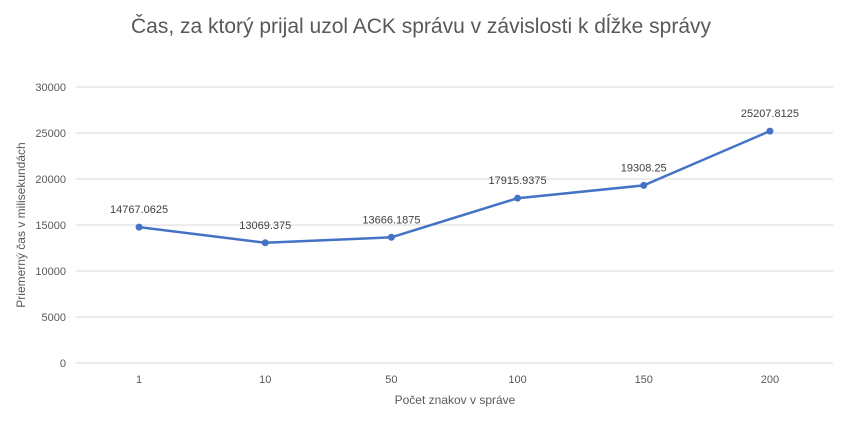  Describe the element at coordinates (644, 380) in the screenshot. I see `x-tick-label: 150` at that location.